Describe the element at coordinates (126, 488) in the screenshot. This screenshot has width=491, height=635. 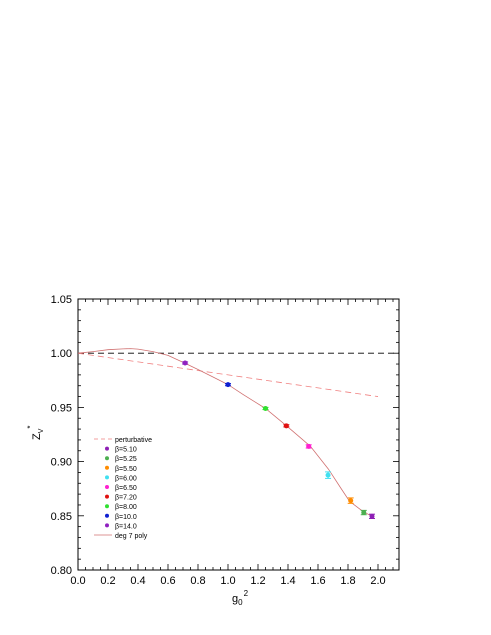
I see `legend-label: β=6.50` at that location.